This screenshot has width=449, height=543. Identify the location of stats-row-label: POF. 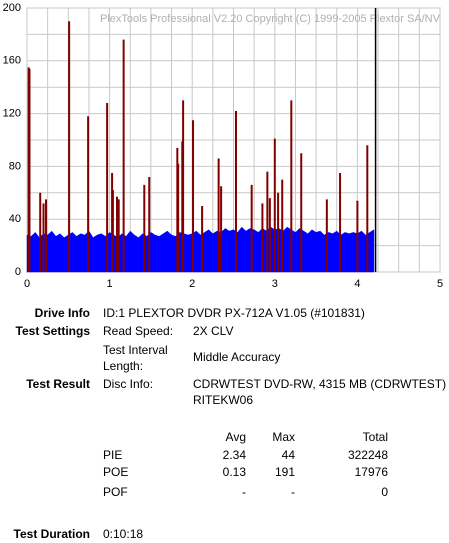
(115, 492).